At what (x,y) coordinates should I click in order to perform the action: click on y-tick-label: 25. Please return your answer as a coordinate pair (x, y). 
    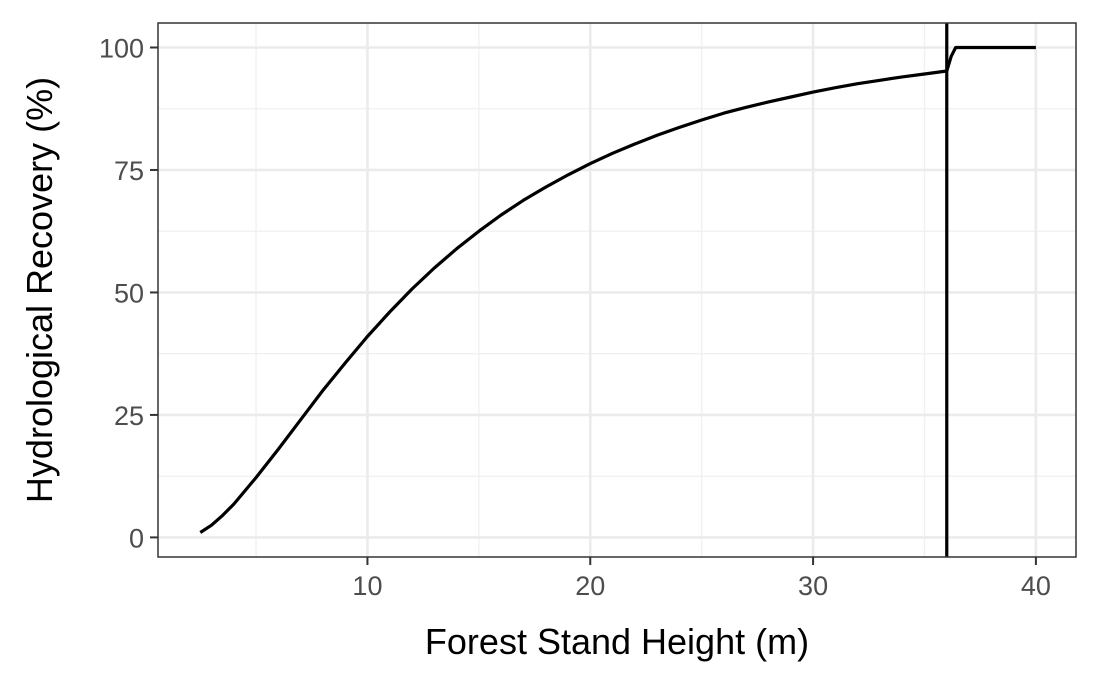
    Looking at the image, I should click on (129, 416).